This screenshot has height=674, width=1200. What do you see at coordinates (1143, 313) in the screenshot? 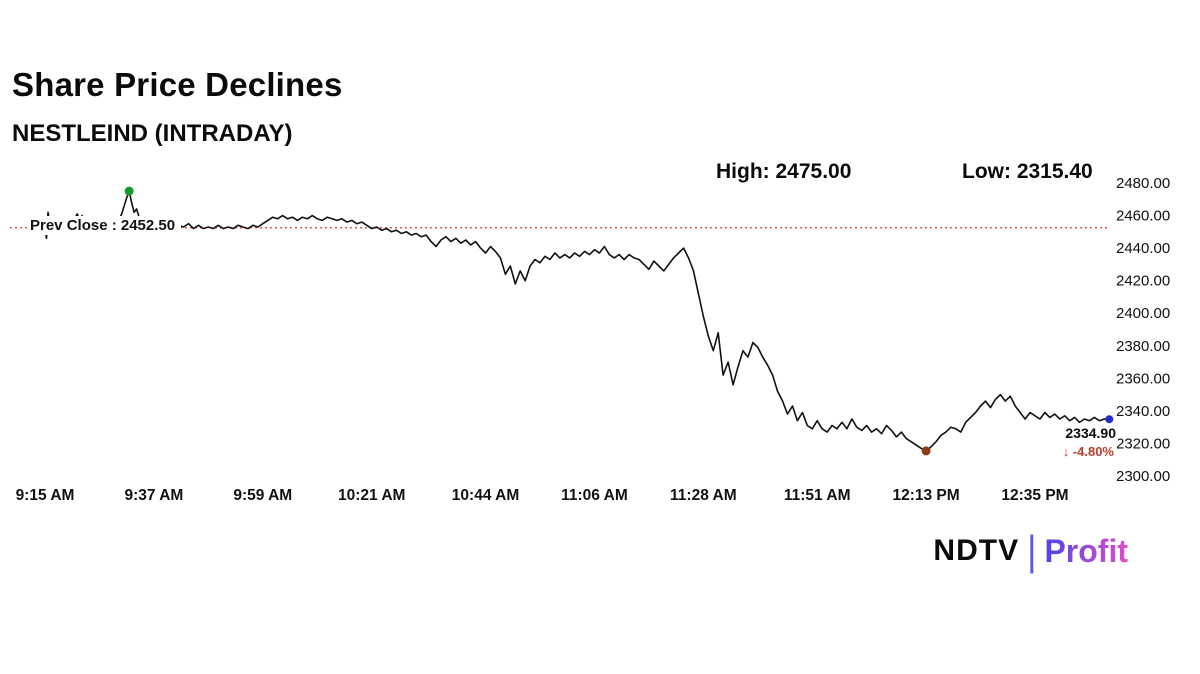
I see `y-axis-label: 2400.00` at bounding box center [1143, 313].